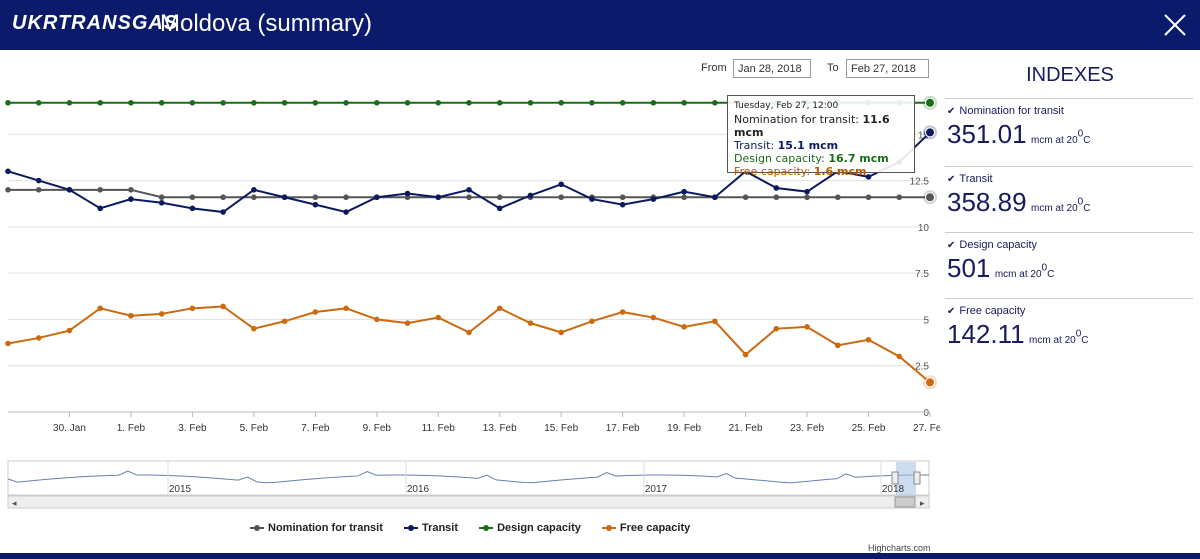  Describe the element at coordinates (899, 548) in the screenshot. I see `credits-link: Highcharts.com` at that location.